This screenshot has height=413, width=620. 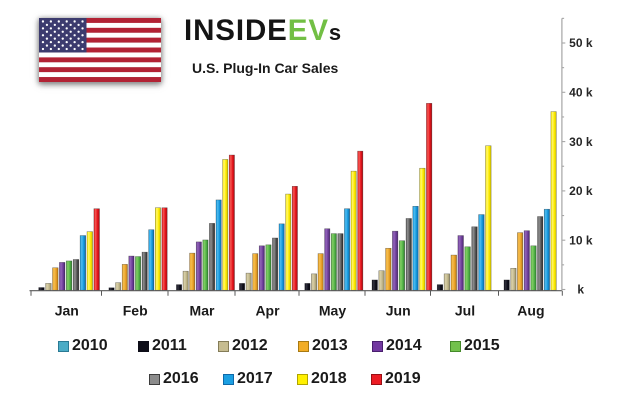 I want to click on svg-text: 10 k, so click(x=581, y=240).